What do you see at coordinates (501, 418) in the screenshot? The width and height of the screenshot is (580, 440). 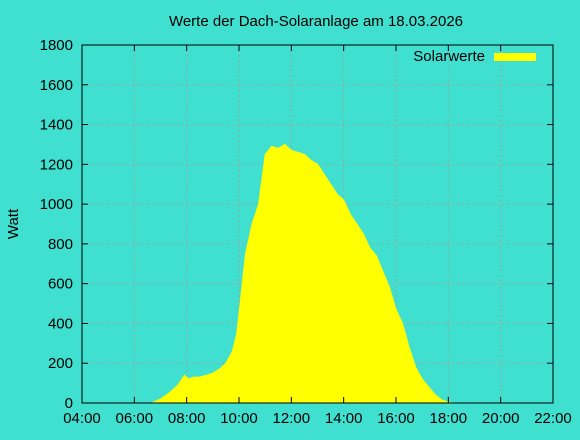 I see `x-tick-label: 20:00` at bounding box center [501, 418].